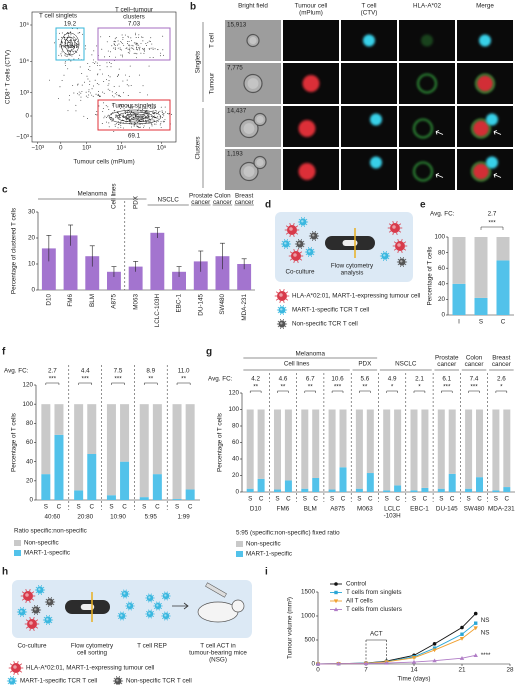 This screenshot has height=685, width=519. Describe the element at coordinates (297, 364) in the screenshot. I see `group-label: Cell lines` at that location.